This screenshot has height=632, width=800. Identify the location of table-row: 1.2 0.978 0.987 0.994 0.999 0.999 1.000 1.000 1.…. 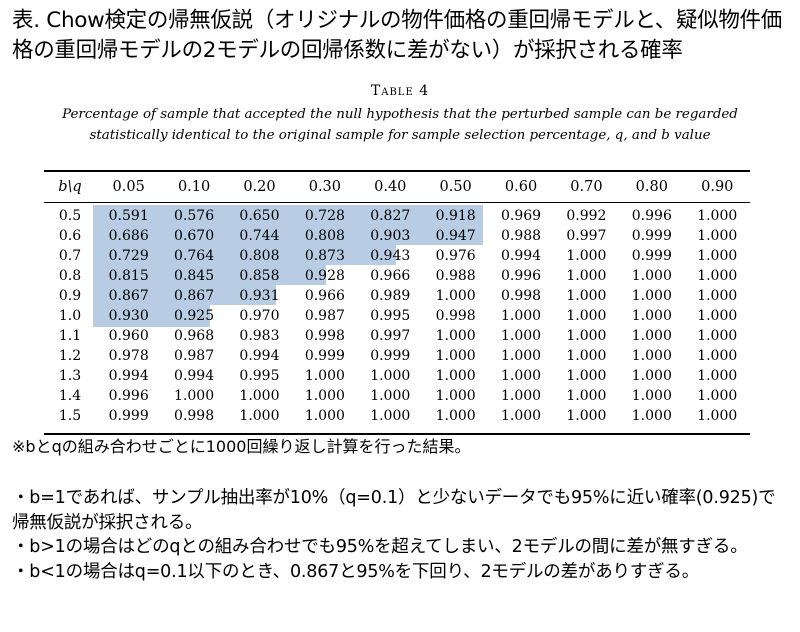
(397, 356).